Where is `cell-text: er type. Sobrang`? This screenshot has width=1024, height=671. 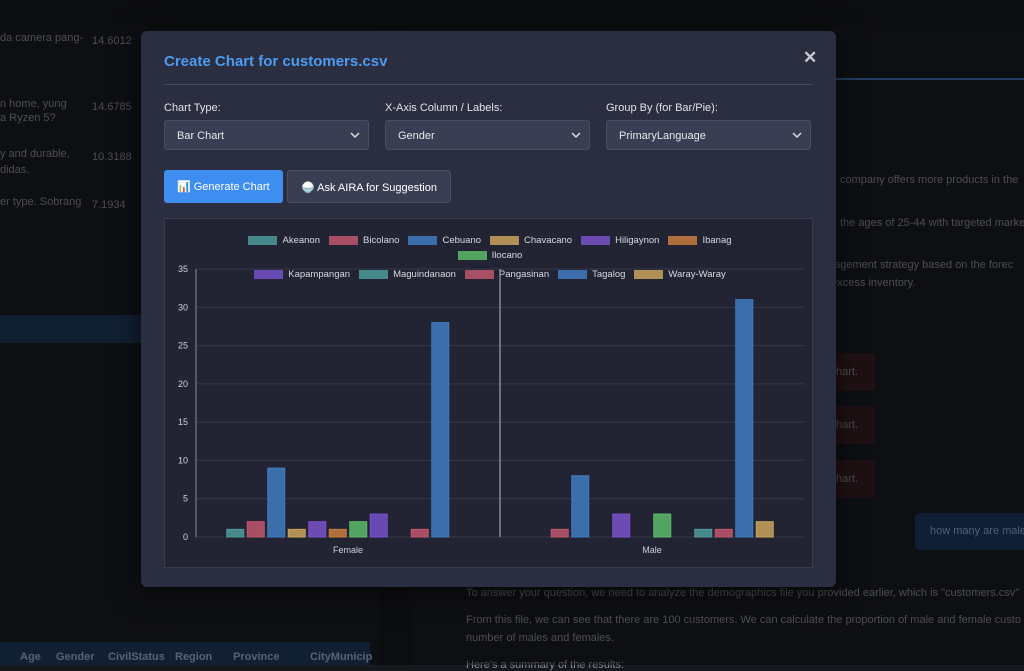 cell-text: er type. Sobrang is located at coordinates (41, 202).